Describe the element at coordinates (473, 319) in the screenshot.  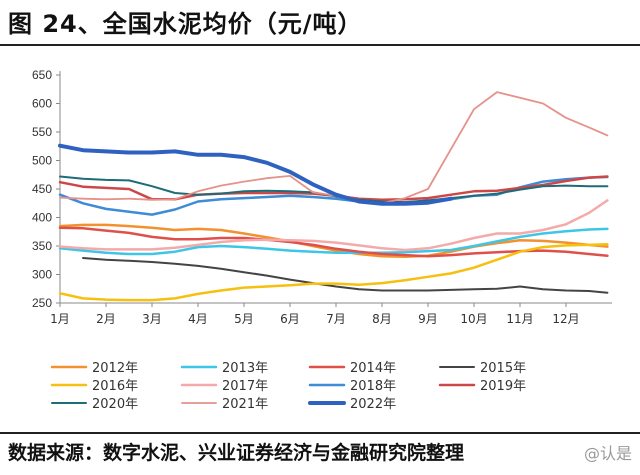
I see `x-tick-label: 10月` at that location.